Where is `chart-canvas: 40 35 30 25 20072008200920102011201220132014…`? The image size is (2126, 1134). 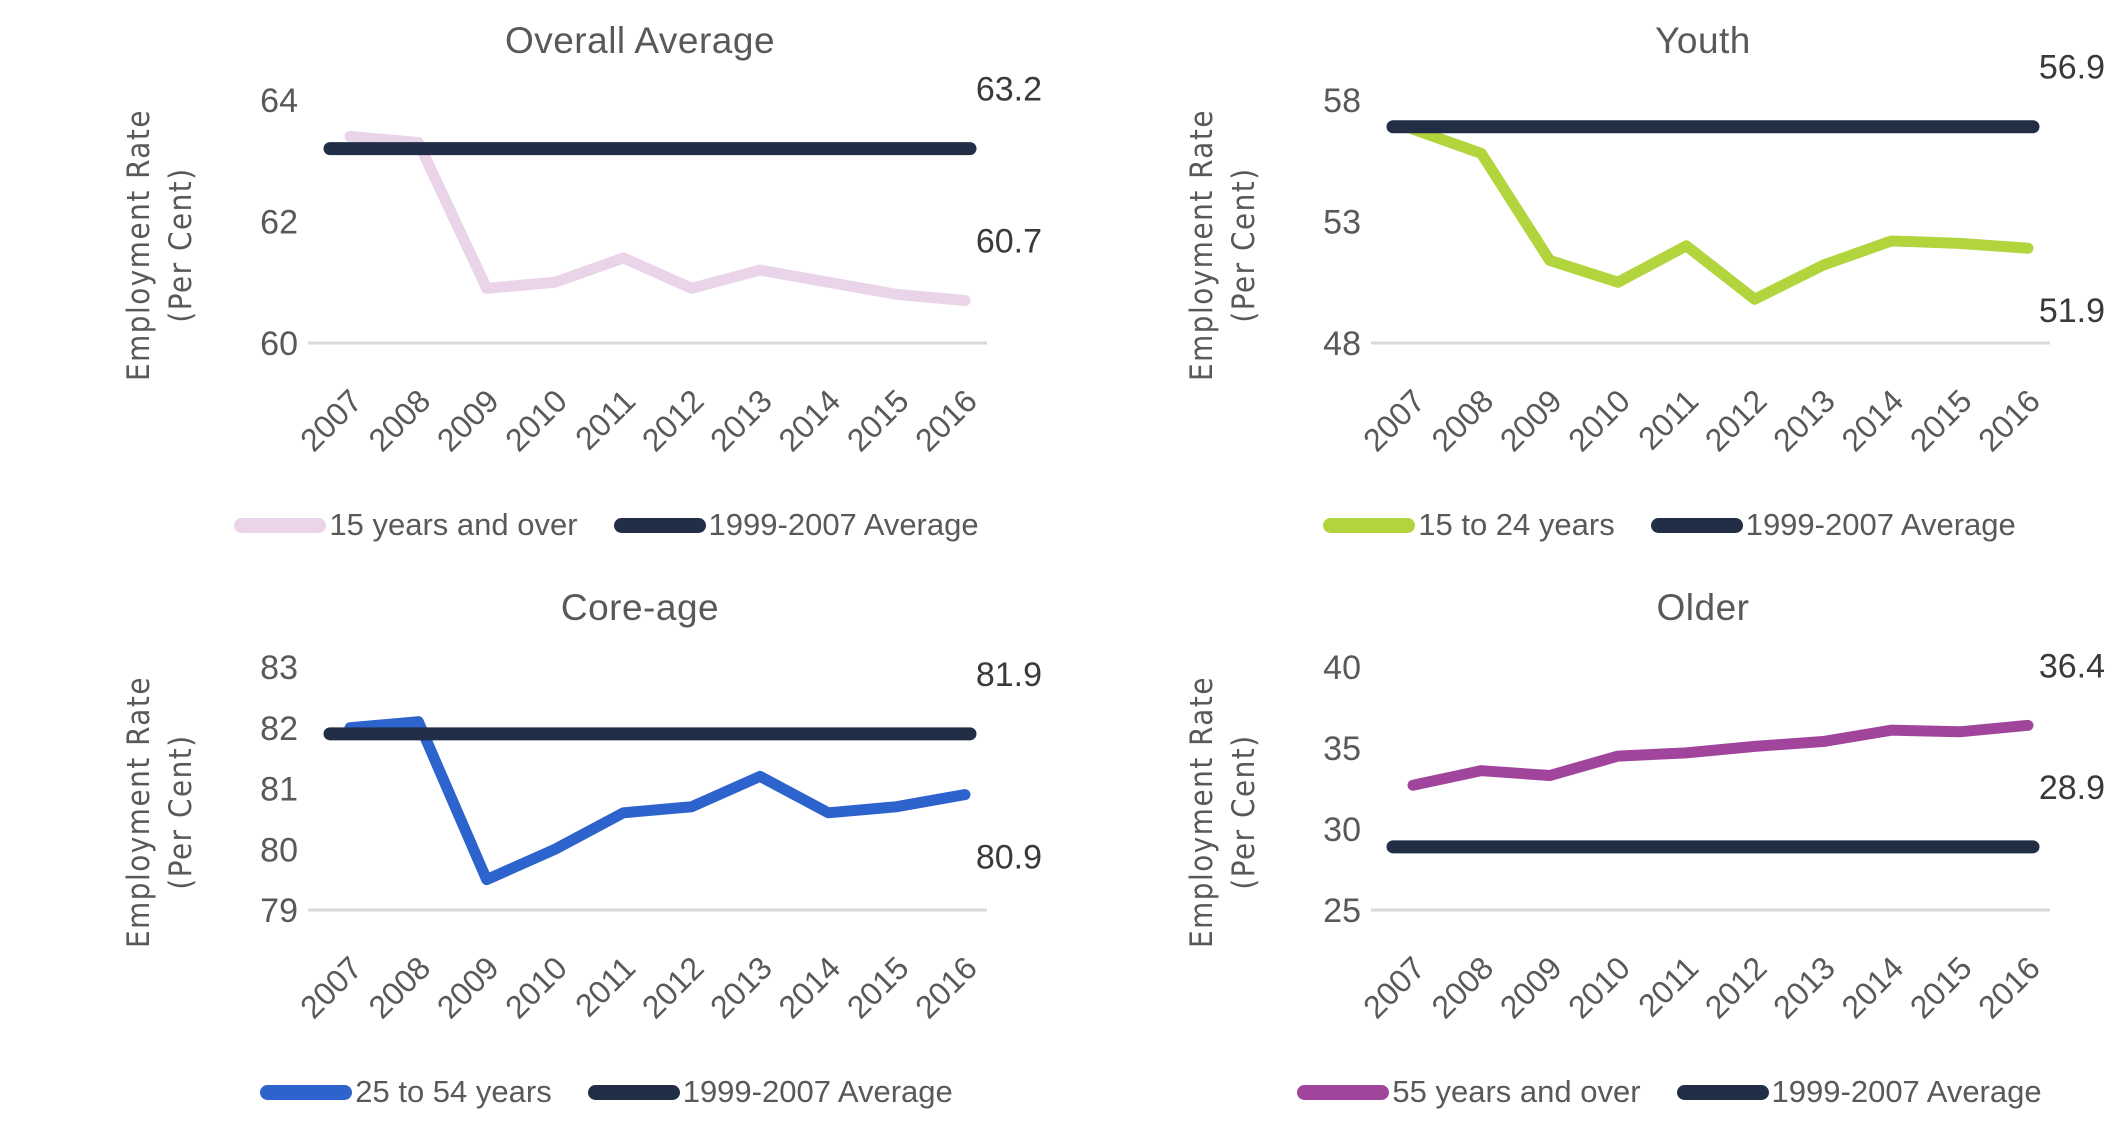
chart-canvas: 40 35 30 25 20072008200920102011201220132014… is located at coordinates (1714, 836).